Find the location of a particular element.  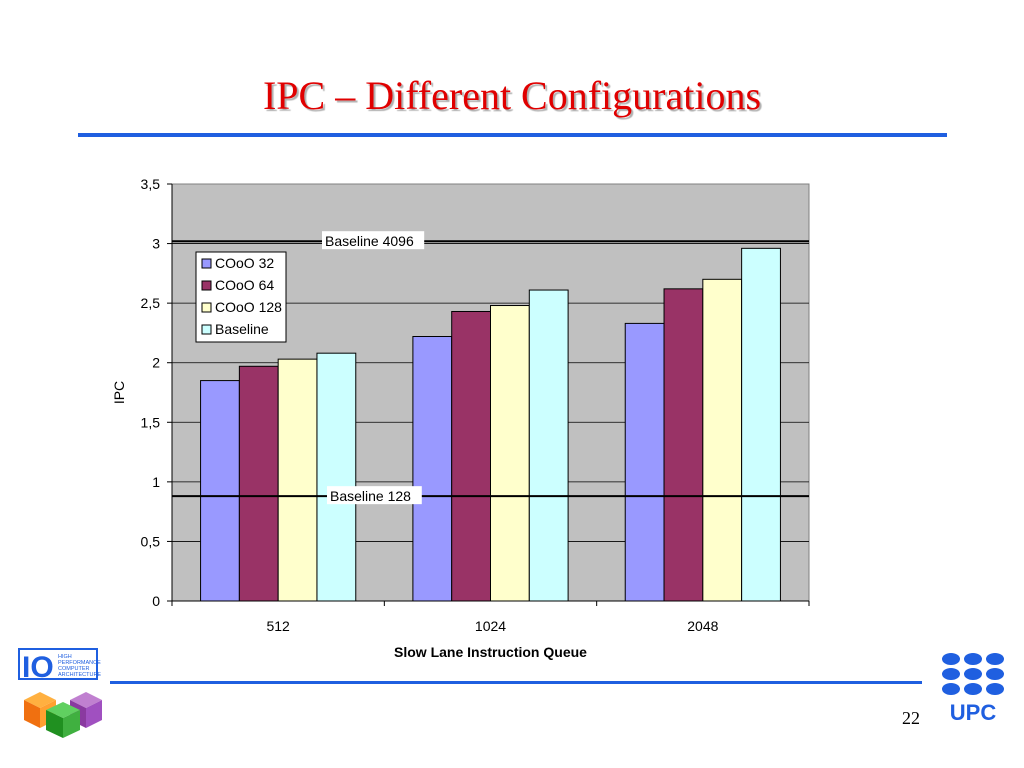

page-number: 22 is located at coordinates (911, 718).